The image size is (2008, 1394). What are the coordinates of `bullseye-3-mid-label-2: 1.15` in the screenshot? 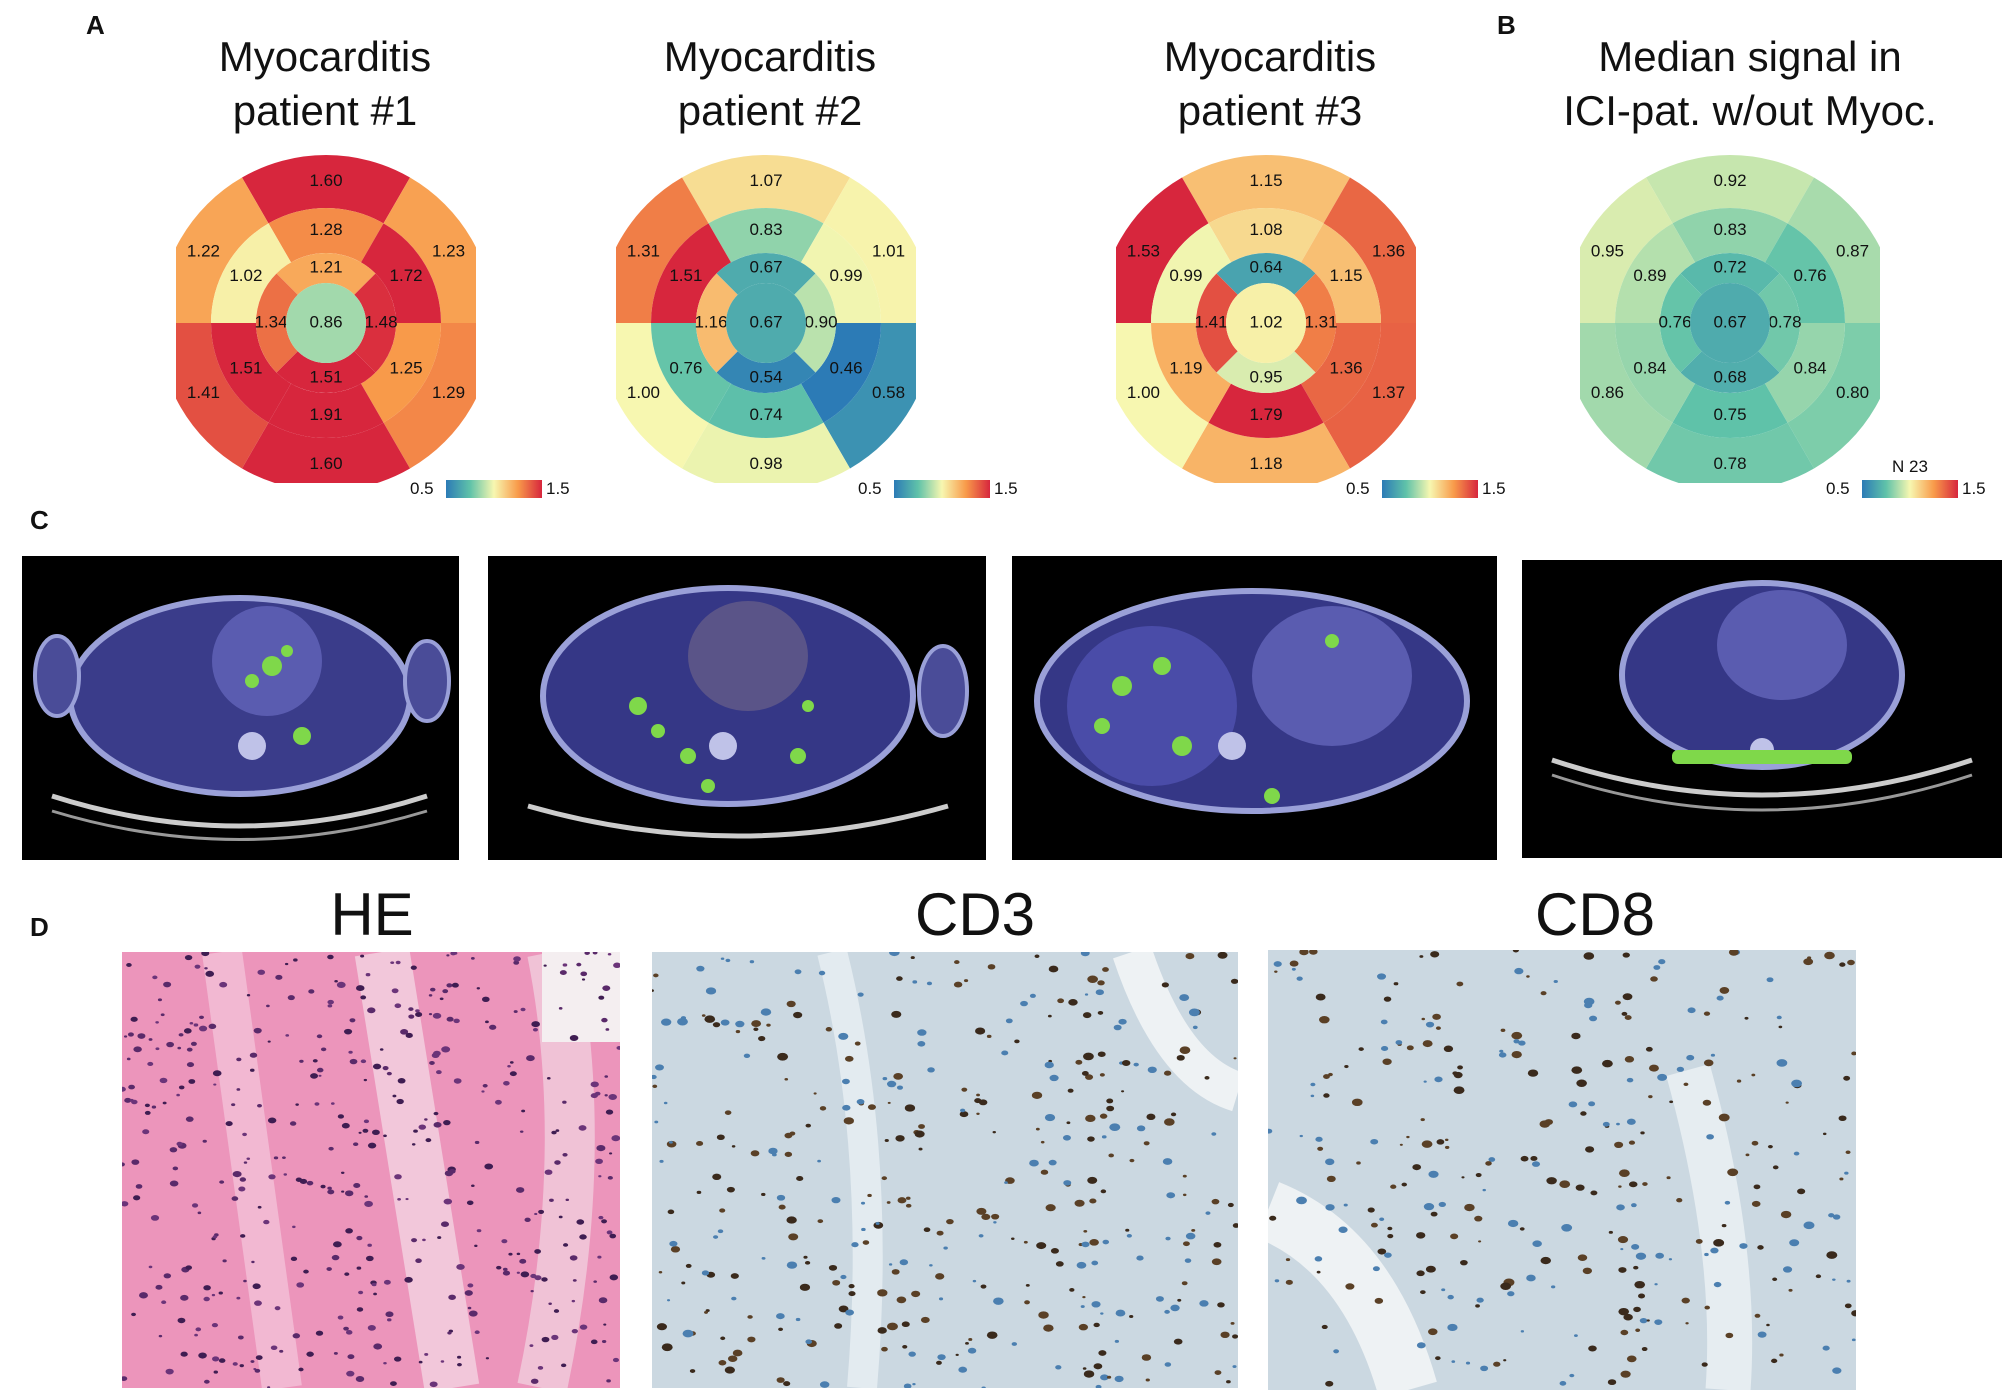 It's located at (1346, 275).